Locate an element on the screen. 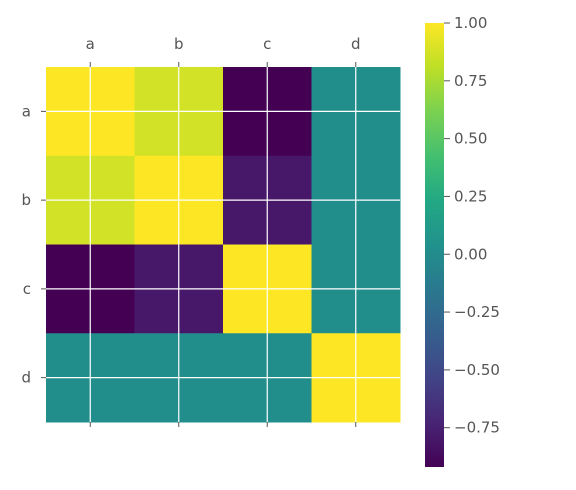 The height and width of the screenshot is (490, 576). x-tick-label: a is located at coordinates (90, 44).